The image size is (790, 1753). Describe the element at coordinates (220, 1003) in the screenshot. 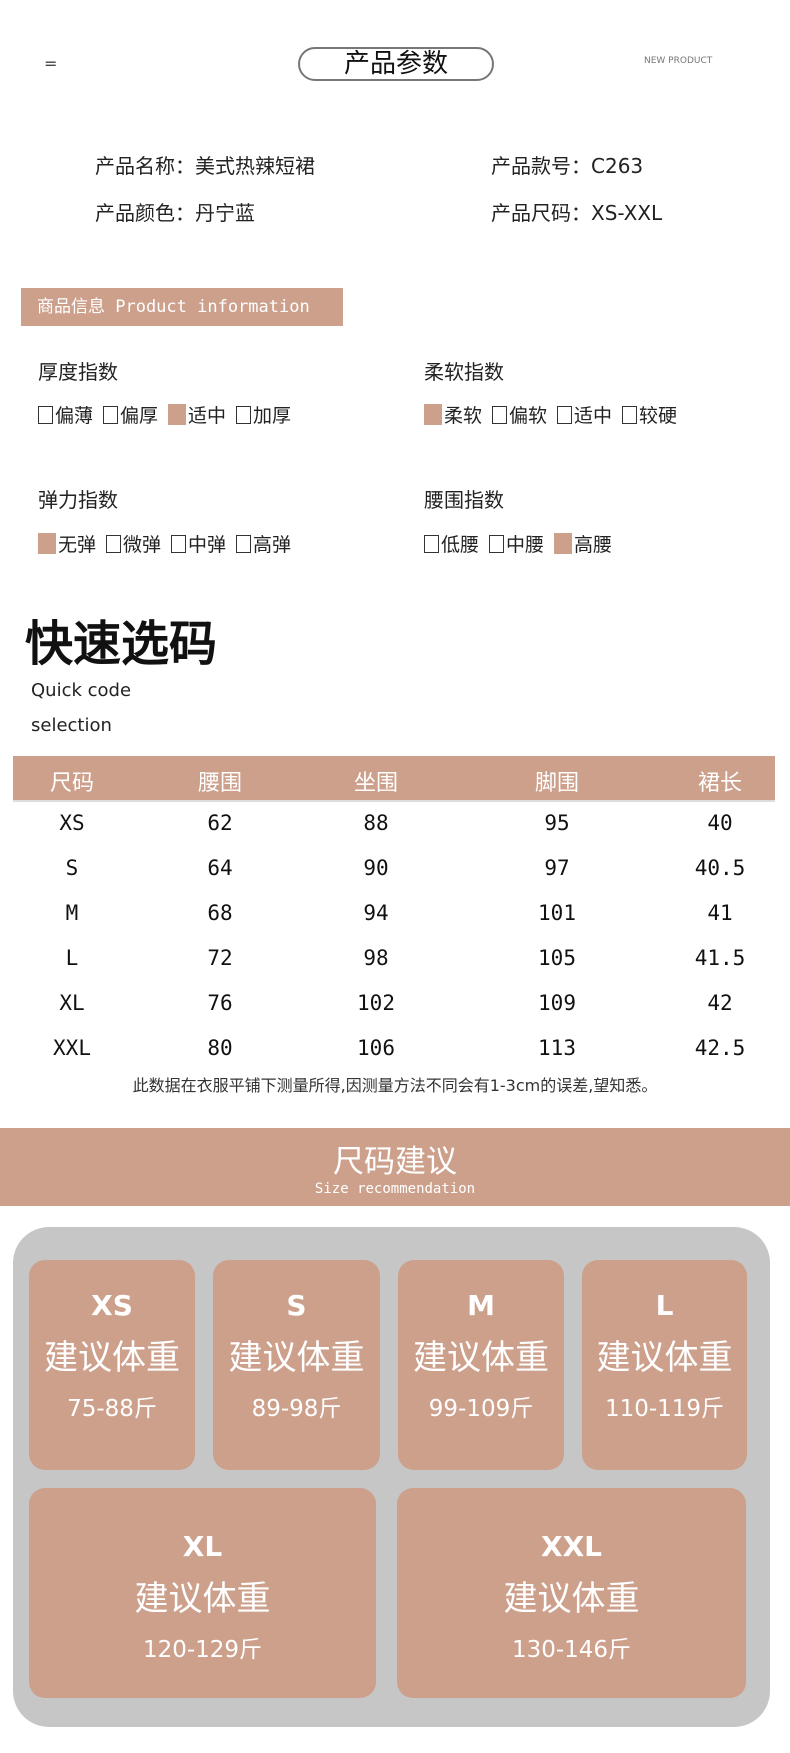

I see `table-cell: 76` at that location.